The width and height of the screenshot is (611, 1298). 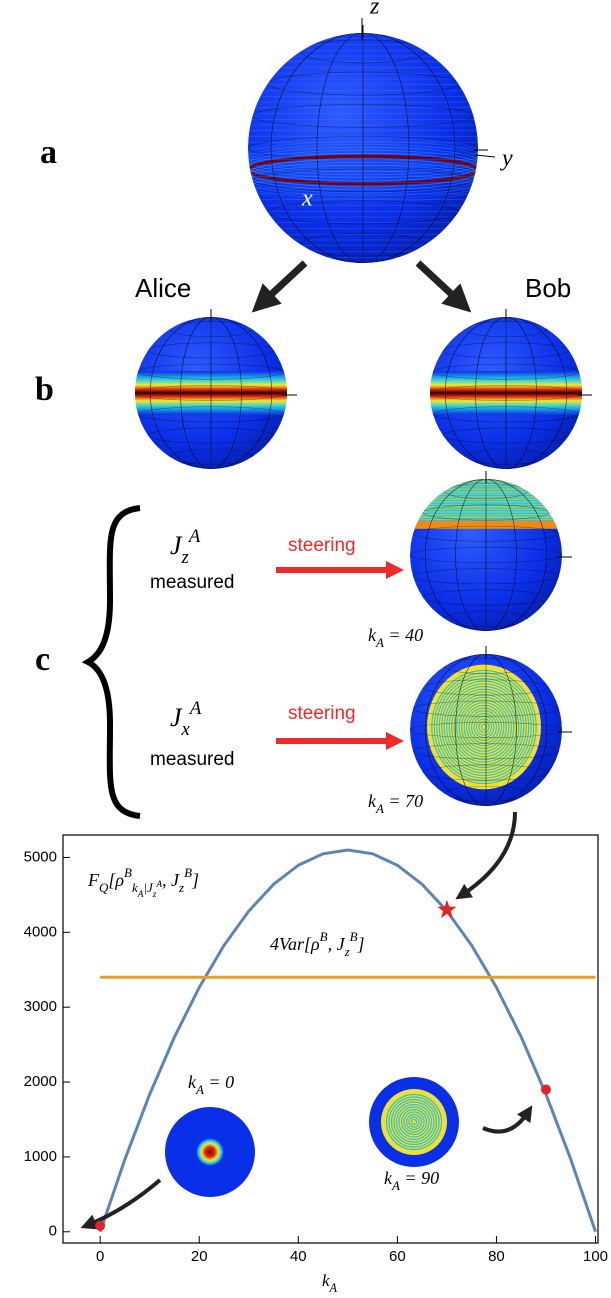 I want to click on x-tick-label: 20, so click(x=199, y=1256).